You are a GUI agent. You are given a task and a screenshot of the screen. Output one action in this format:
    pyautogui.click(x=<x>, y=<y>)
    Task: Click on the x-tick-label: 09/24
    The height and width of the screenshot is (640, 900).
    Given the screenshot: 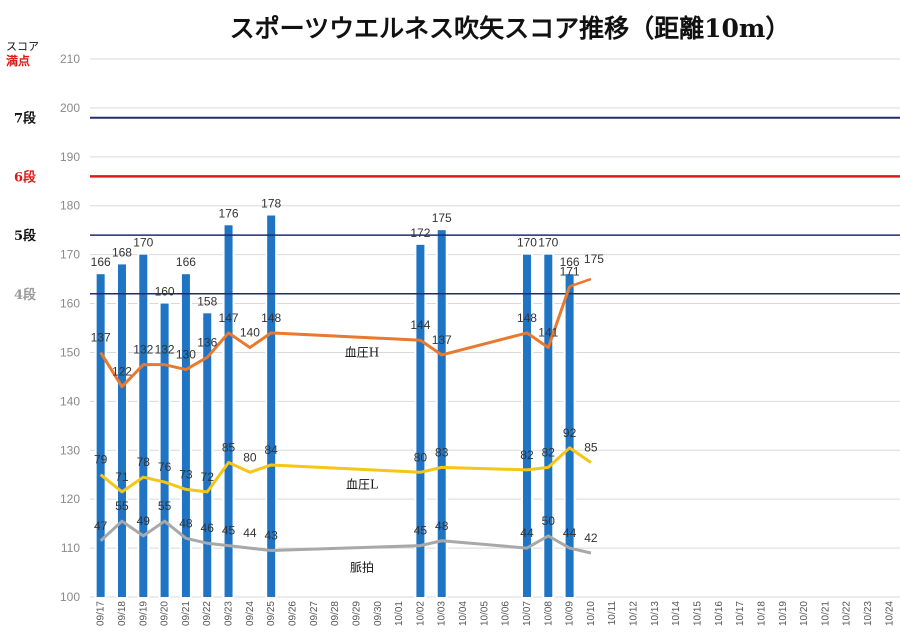 What is the action you would take?
    pyautogui.click(x=250, y=613)
    